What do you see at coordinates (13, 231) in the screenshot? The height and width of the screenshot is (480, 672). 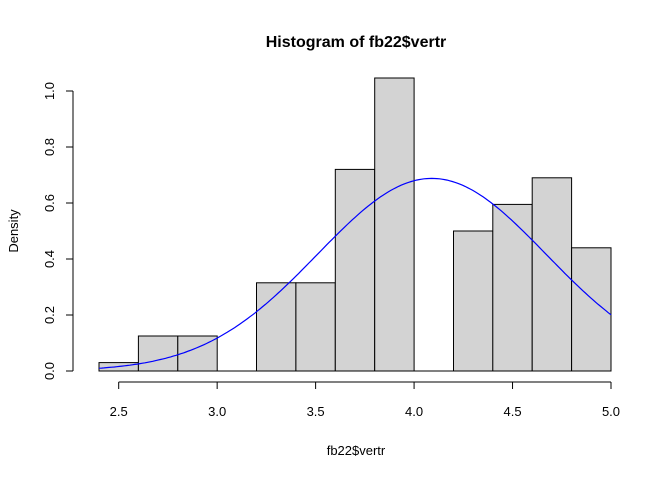 I see `y-axis-label: Density` at bounding box center [13, 231].